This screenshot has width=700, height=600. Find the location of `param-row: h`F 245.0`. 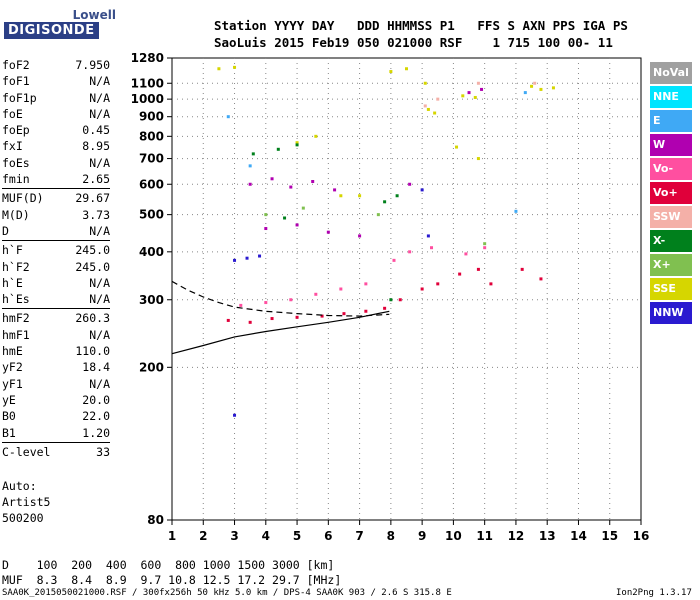

param-row: h`F 245.0 is located at coordinates (56, 250).